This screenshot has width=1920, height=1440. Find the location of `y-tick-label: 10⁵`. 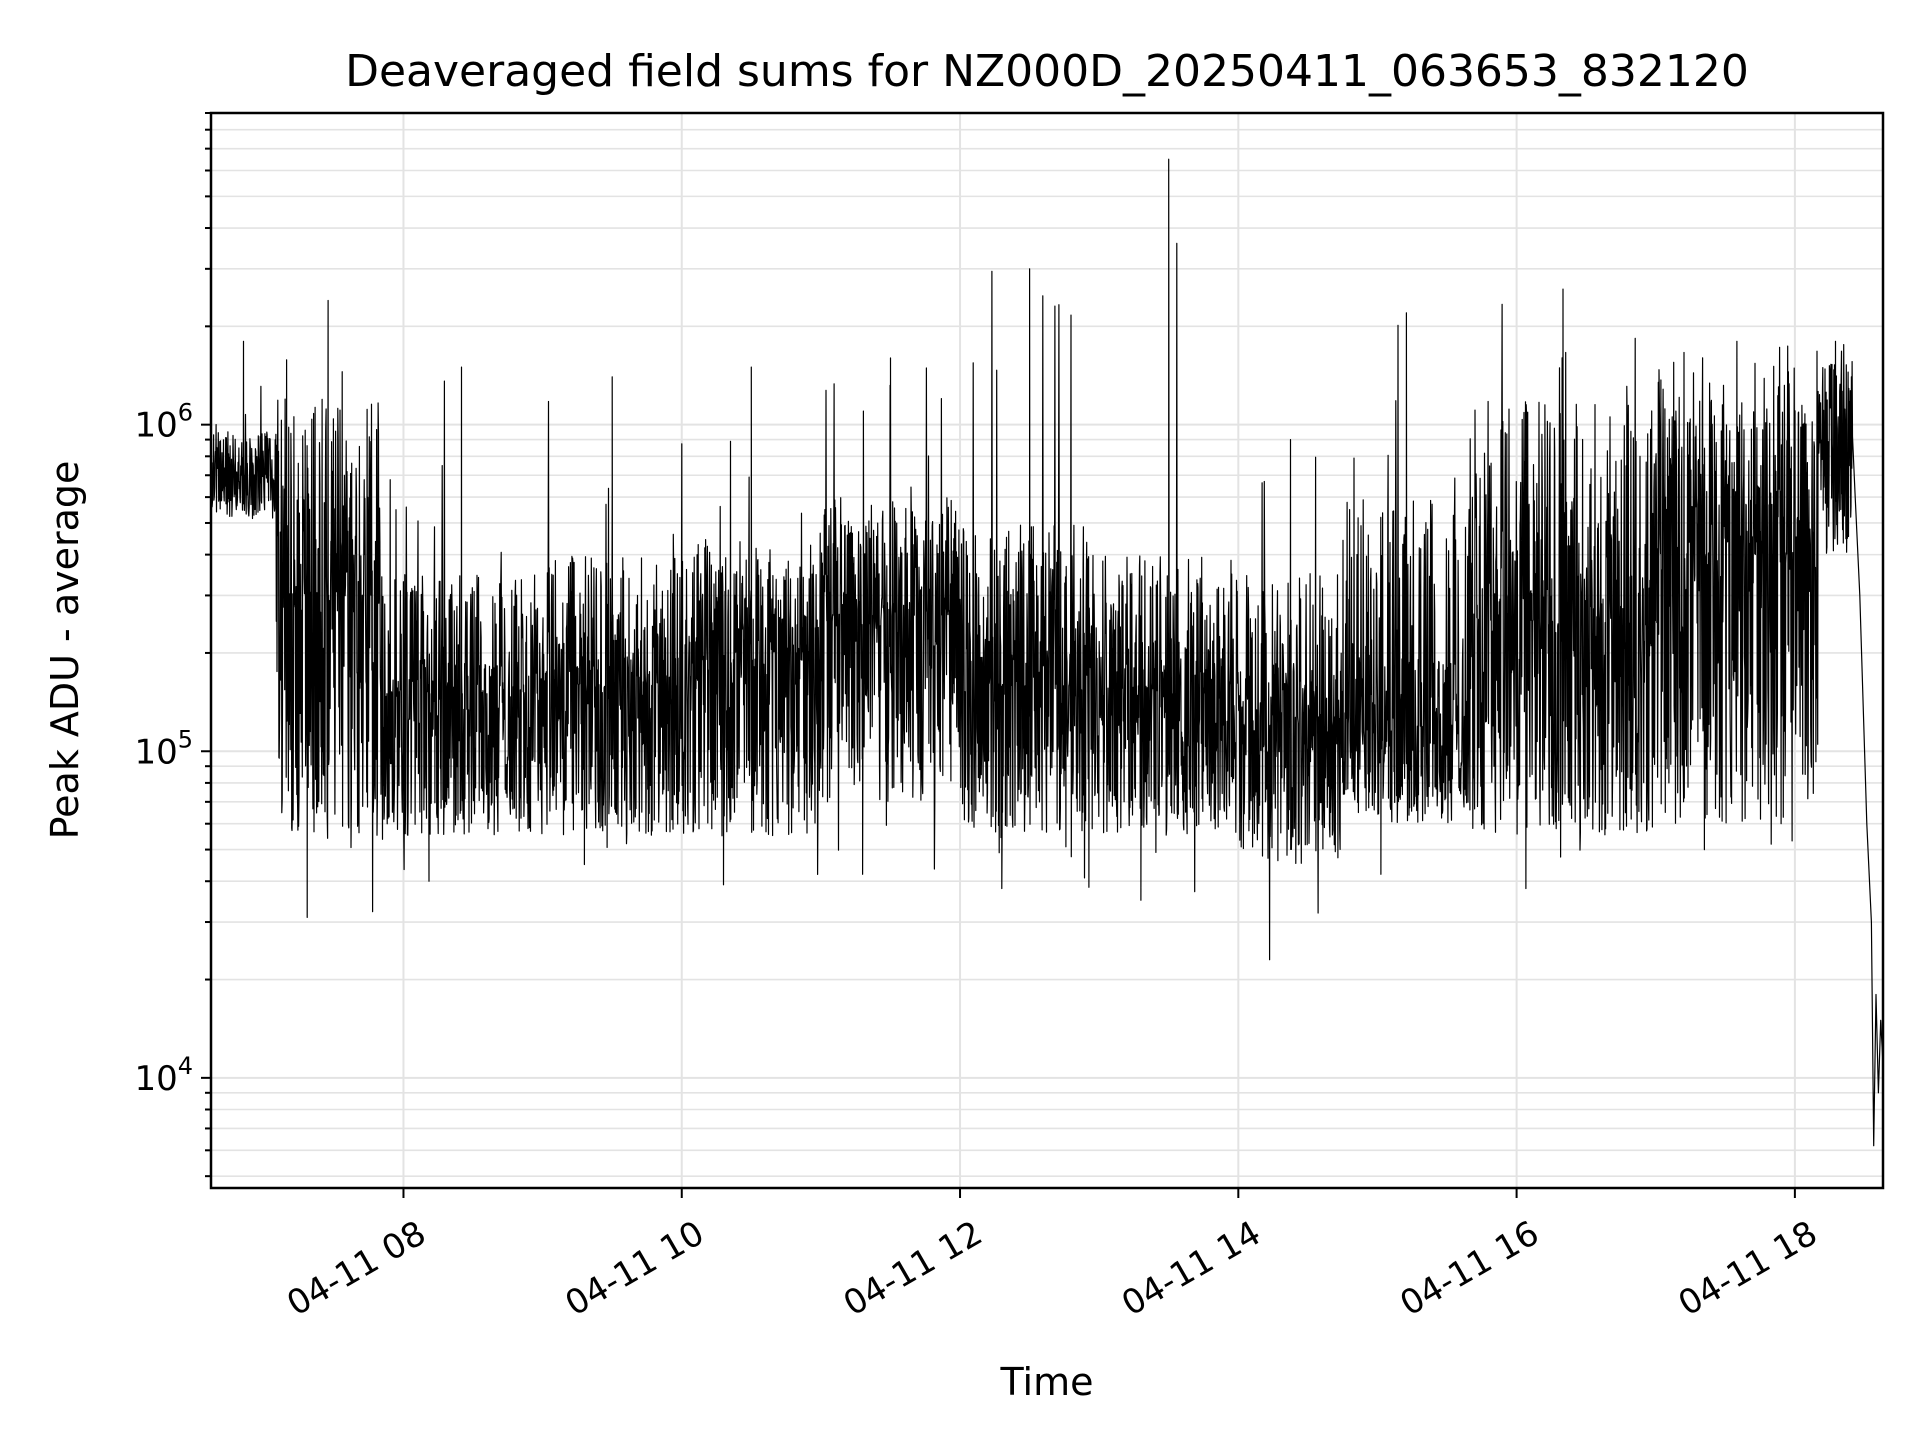

y-tick-label: 10⁵ is located at coordinates (163, 748).